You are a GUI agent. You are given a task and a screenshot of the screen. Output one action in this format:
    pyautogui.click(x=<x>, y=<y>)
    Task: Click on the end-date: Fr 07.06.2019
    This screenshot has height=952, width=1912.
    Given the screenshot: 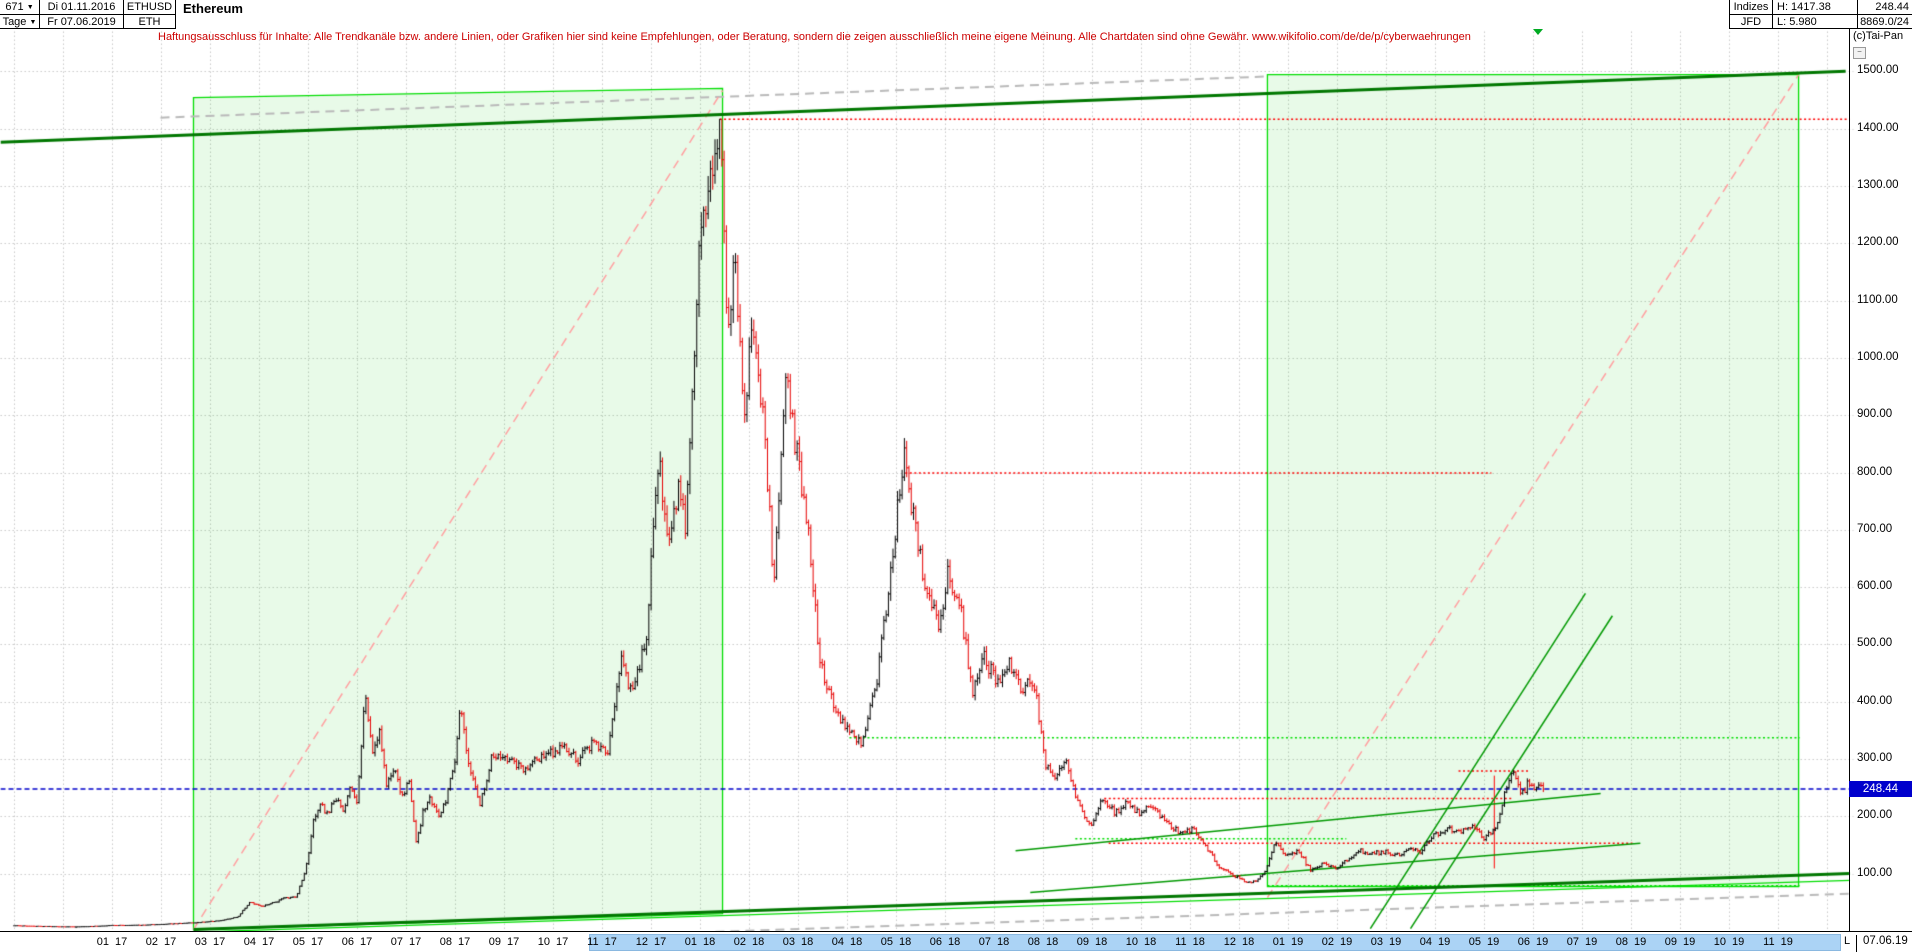 What is the action you would take?
    pyautogui.click(x=82, y=22)
    